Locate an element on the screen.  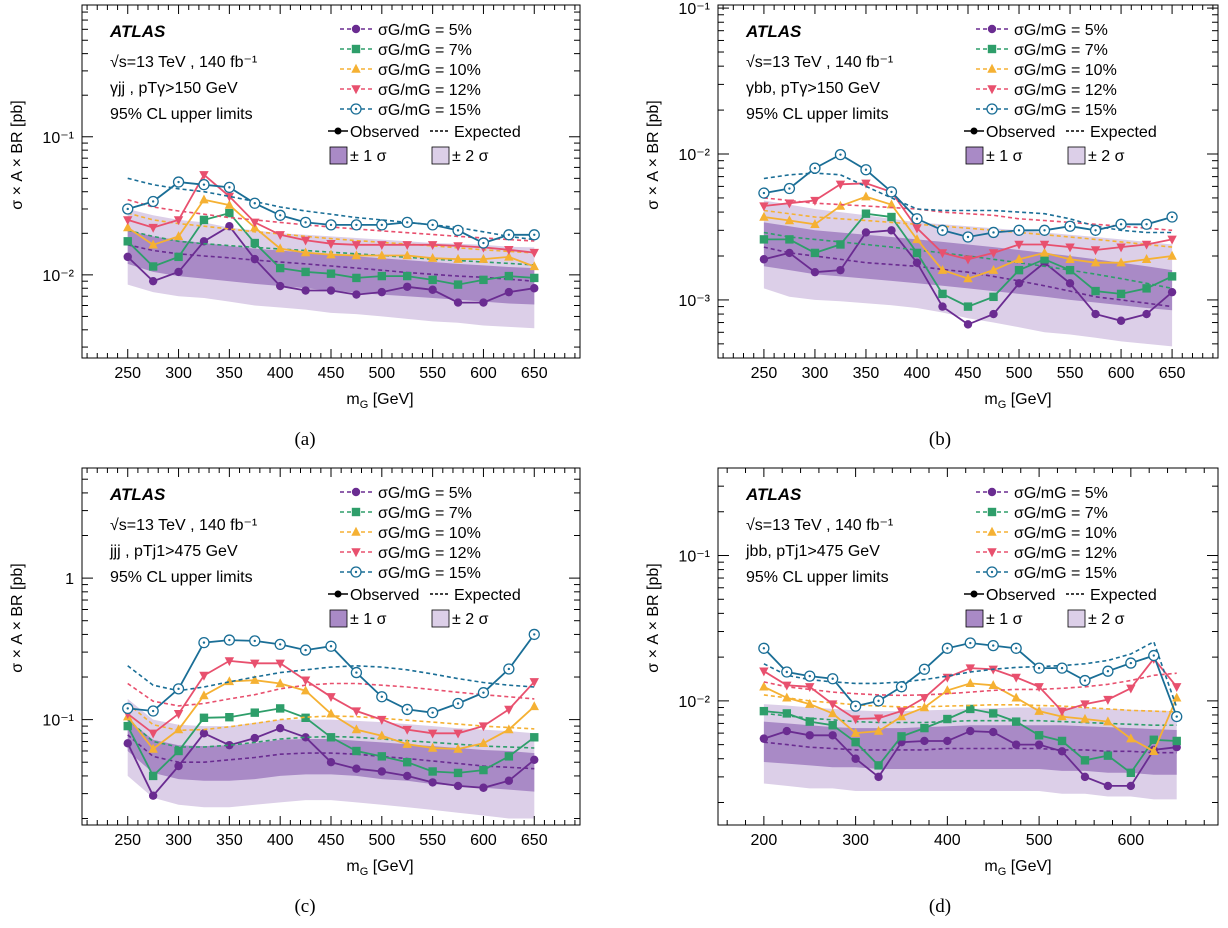
legend-marker is located at coordinates (992, 90).